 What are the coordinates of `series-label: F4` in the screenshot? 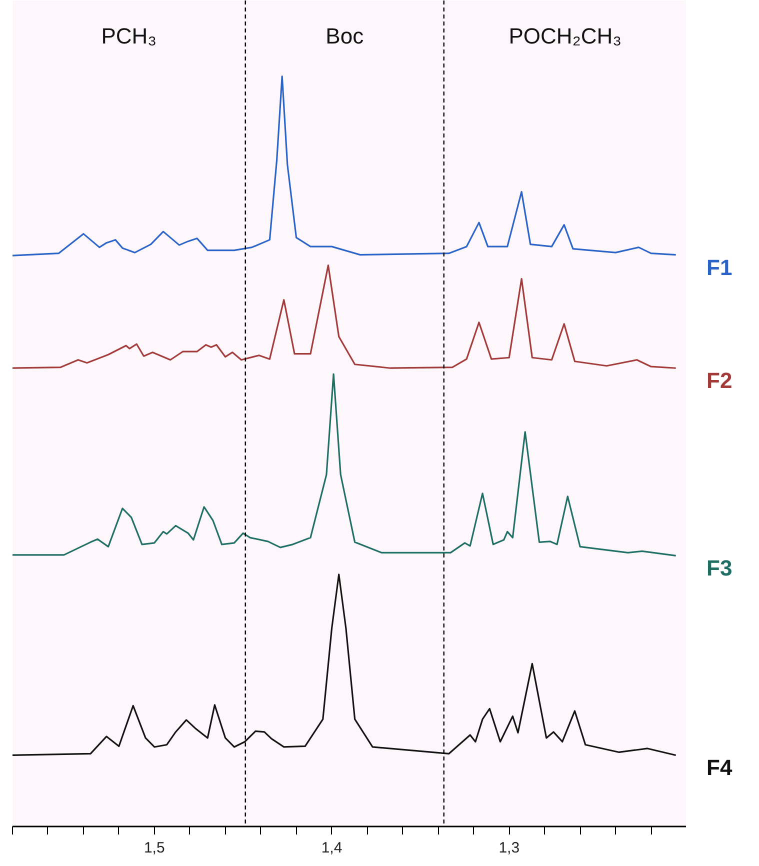 It's located at (719, 767).